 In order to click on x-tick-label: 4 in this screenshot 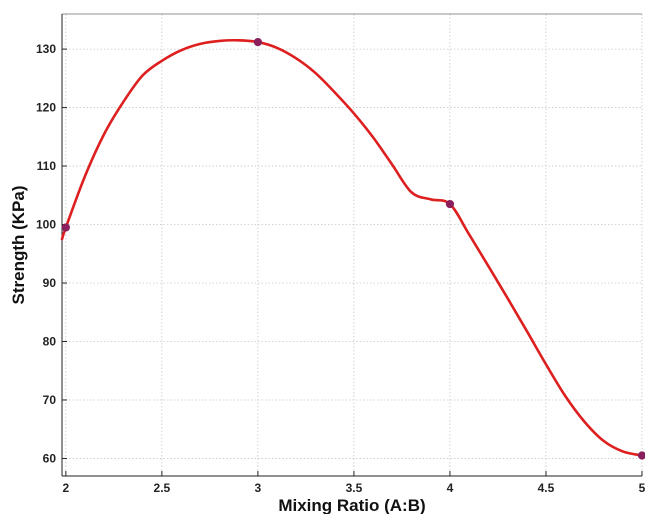, I will do `click(450, 488)`.